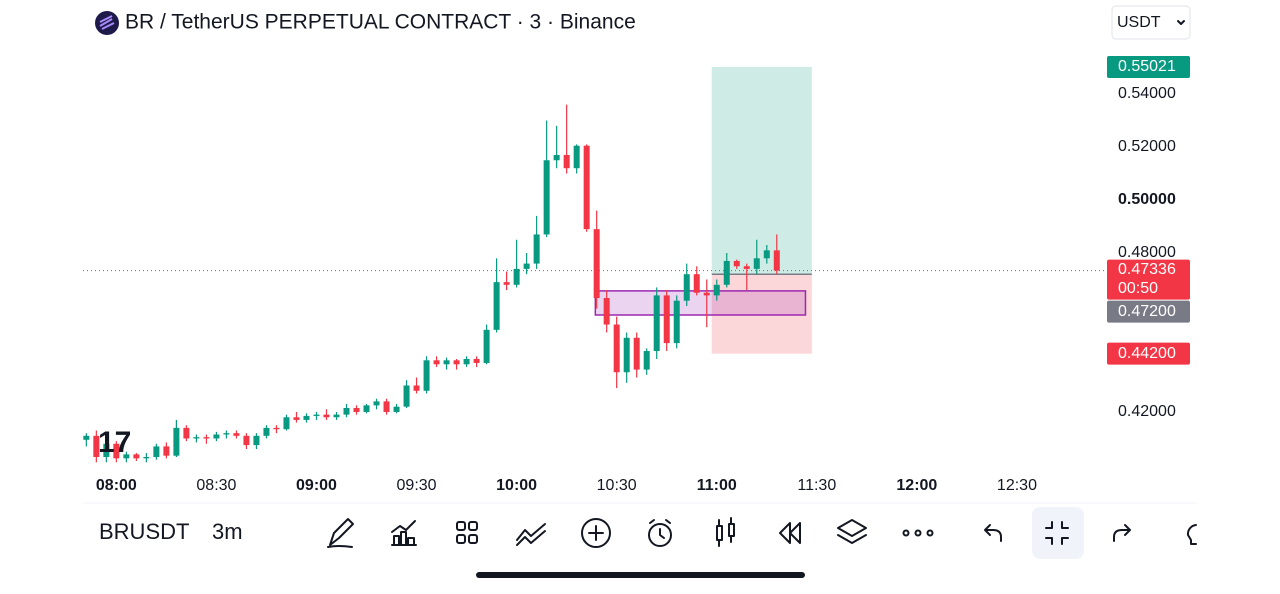 Image resolution: width=1280 pixels, height=594 pixels. Describe the element at coordinates (1147, 93) in the screenshot. I see `y-tick-label: 0.54000` at that location.